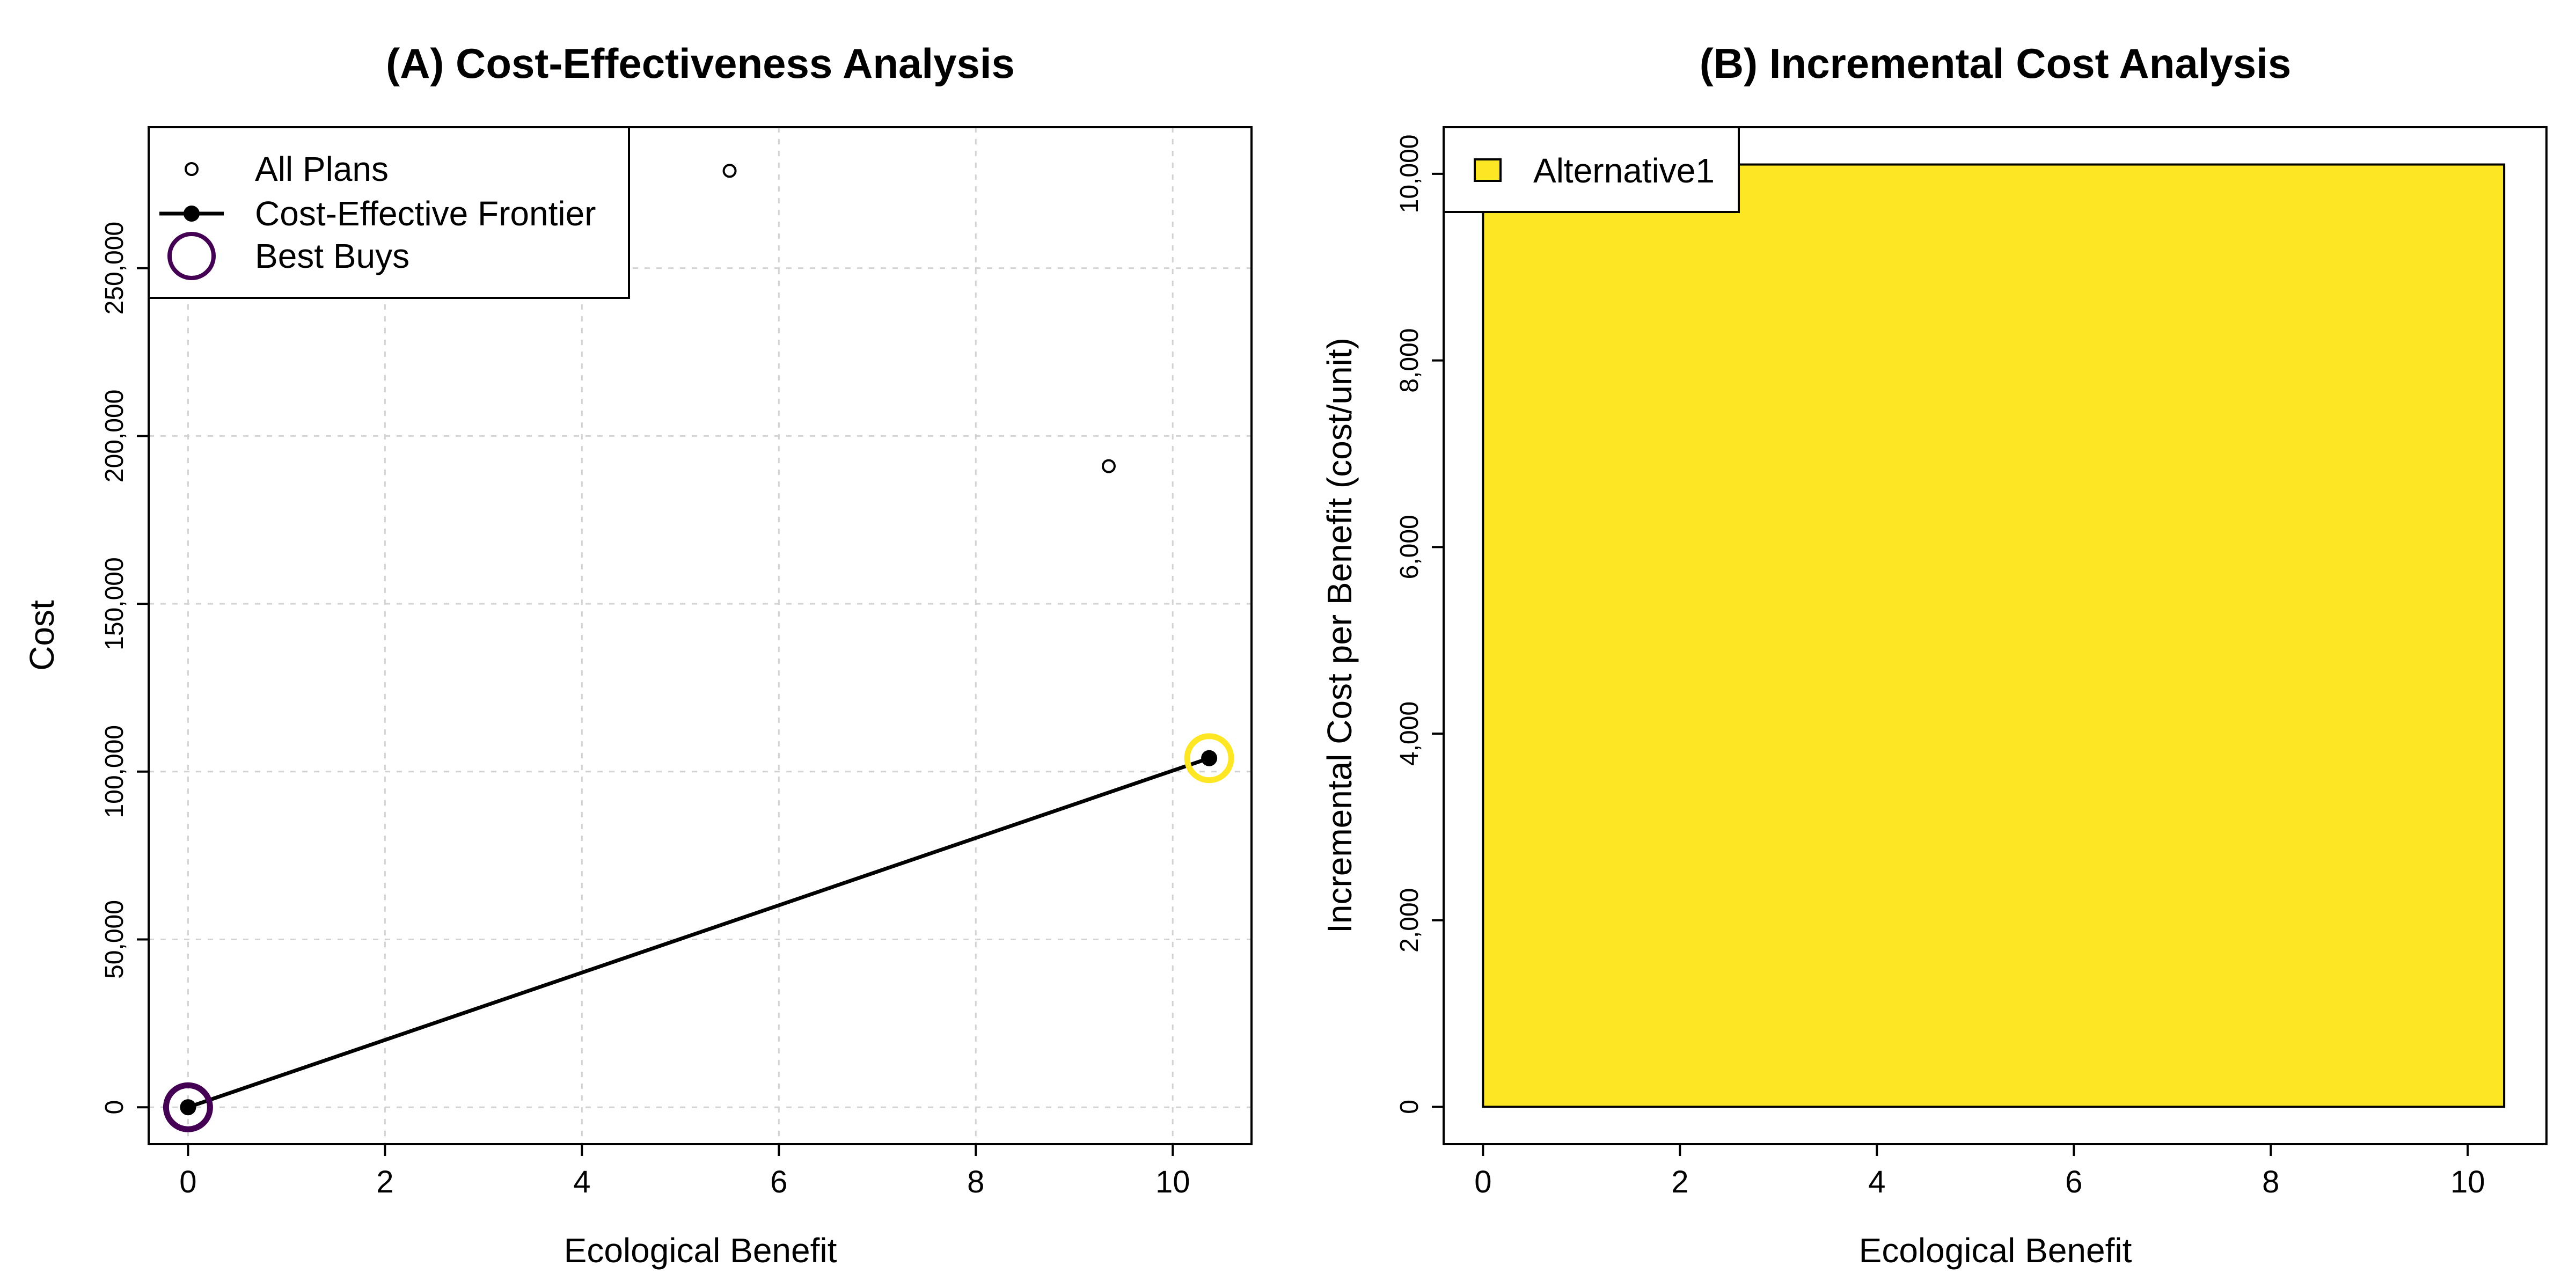  Describe the element at coordinates (384, 1182) in the screenshot. I see `panel-a-x-tick-label-1: 2` at that location.